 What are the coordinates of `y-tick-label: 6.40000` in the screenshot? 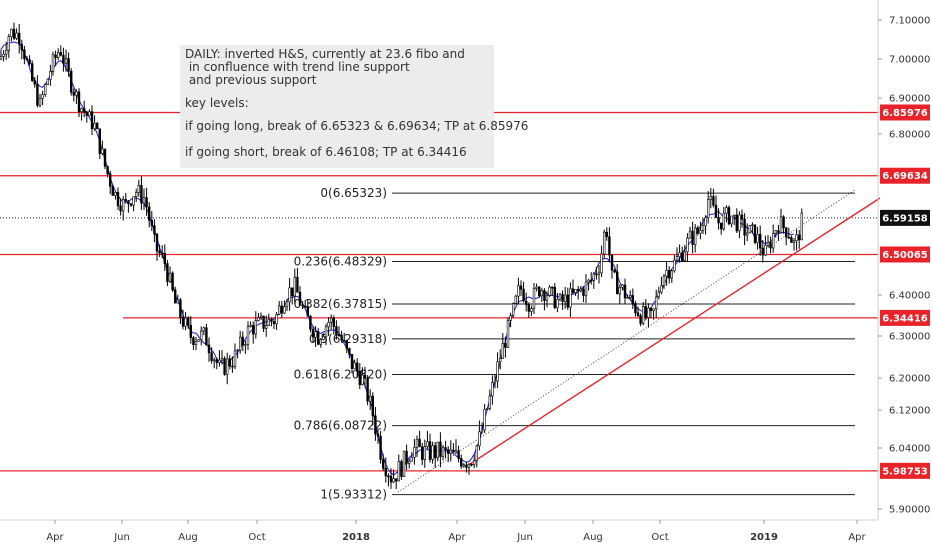 It's located at (909, 296).